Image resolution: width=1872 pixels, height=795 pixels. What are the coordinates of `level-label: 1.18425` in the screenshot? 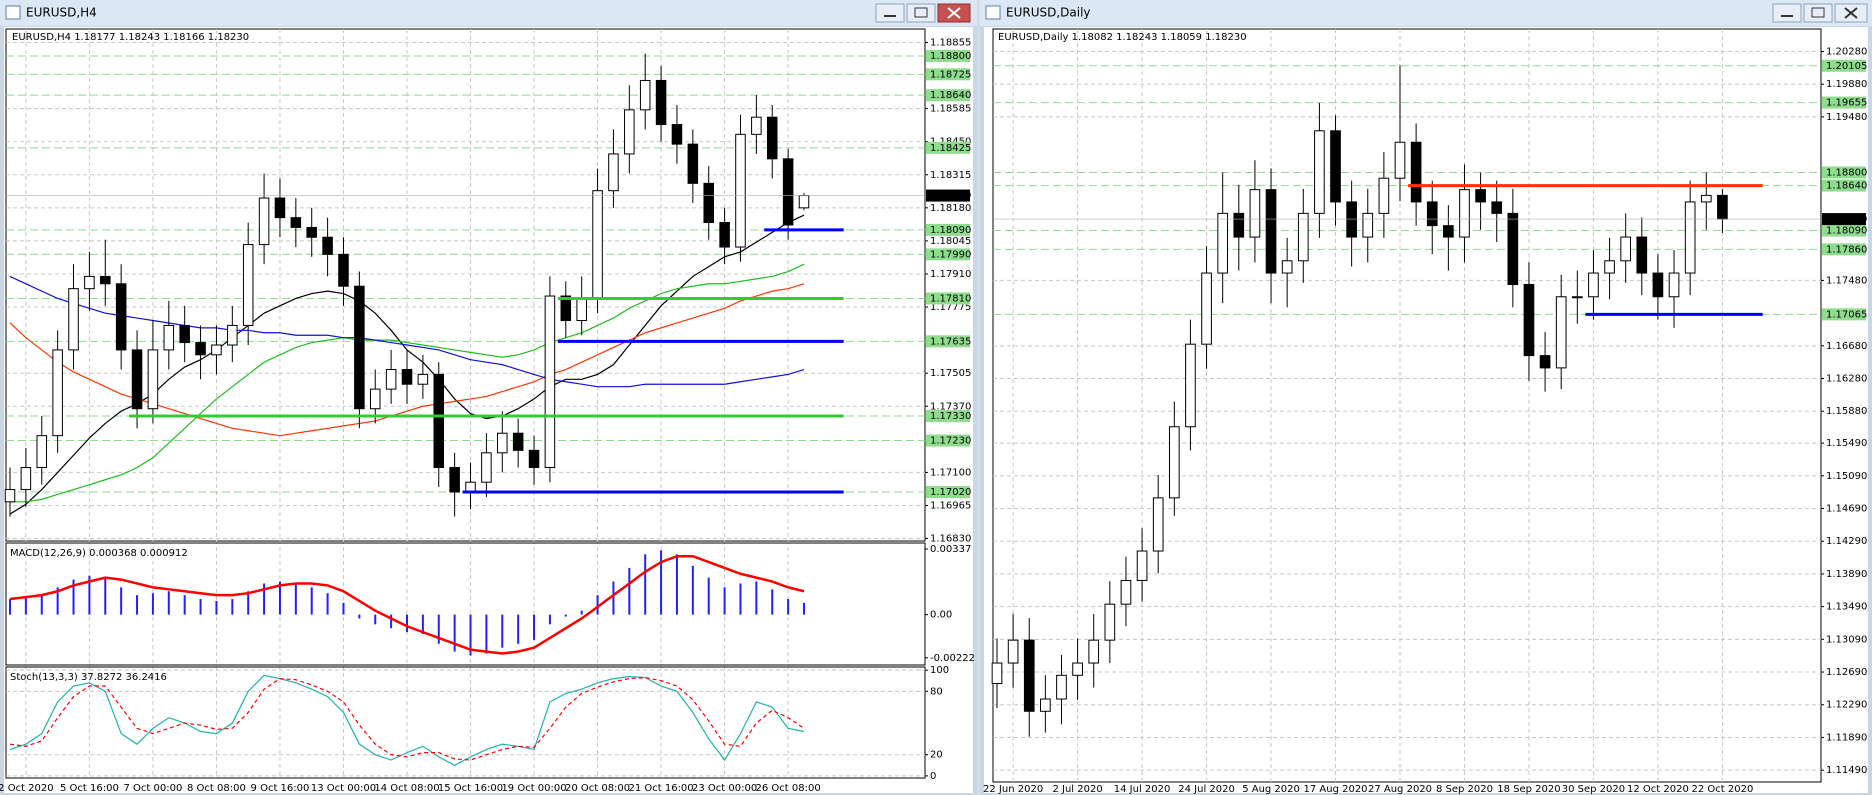 It's located at (950, 148).